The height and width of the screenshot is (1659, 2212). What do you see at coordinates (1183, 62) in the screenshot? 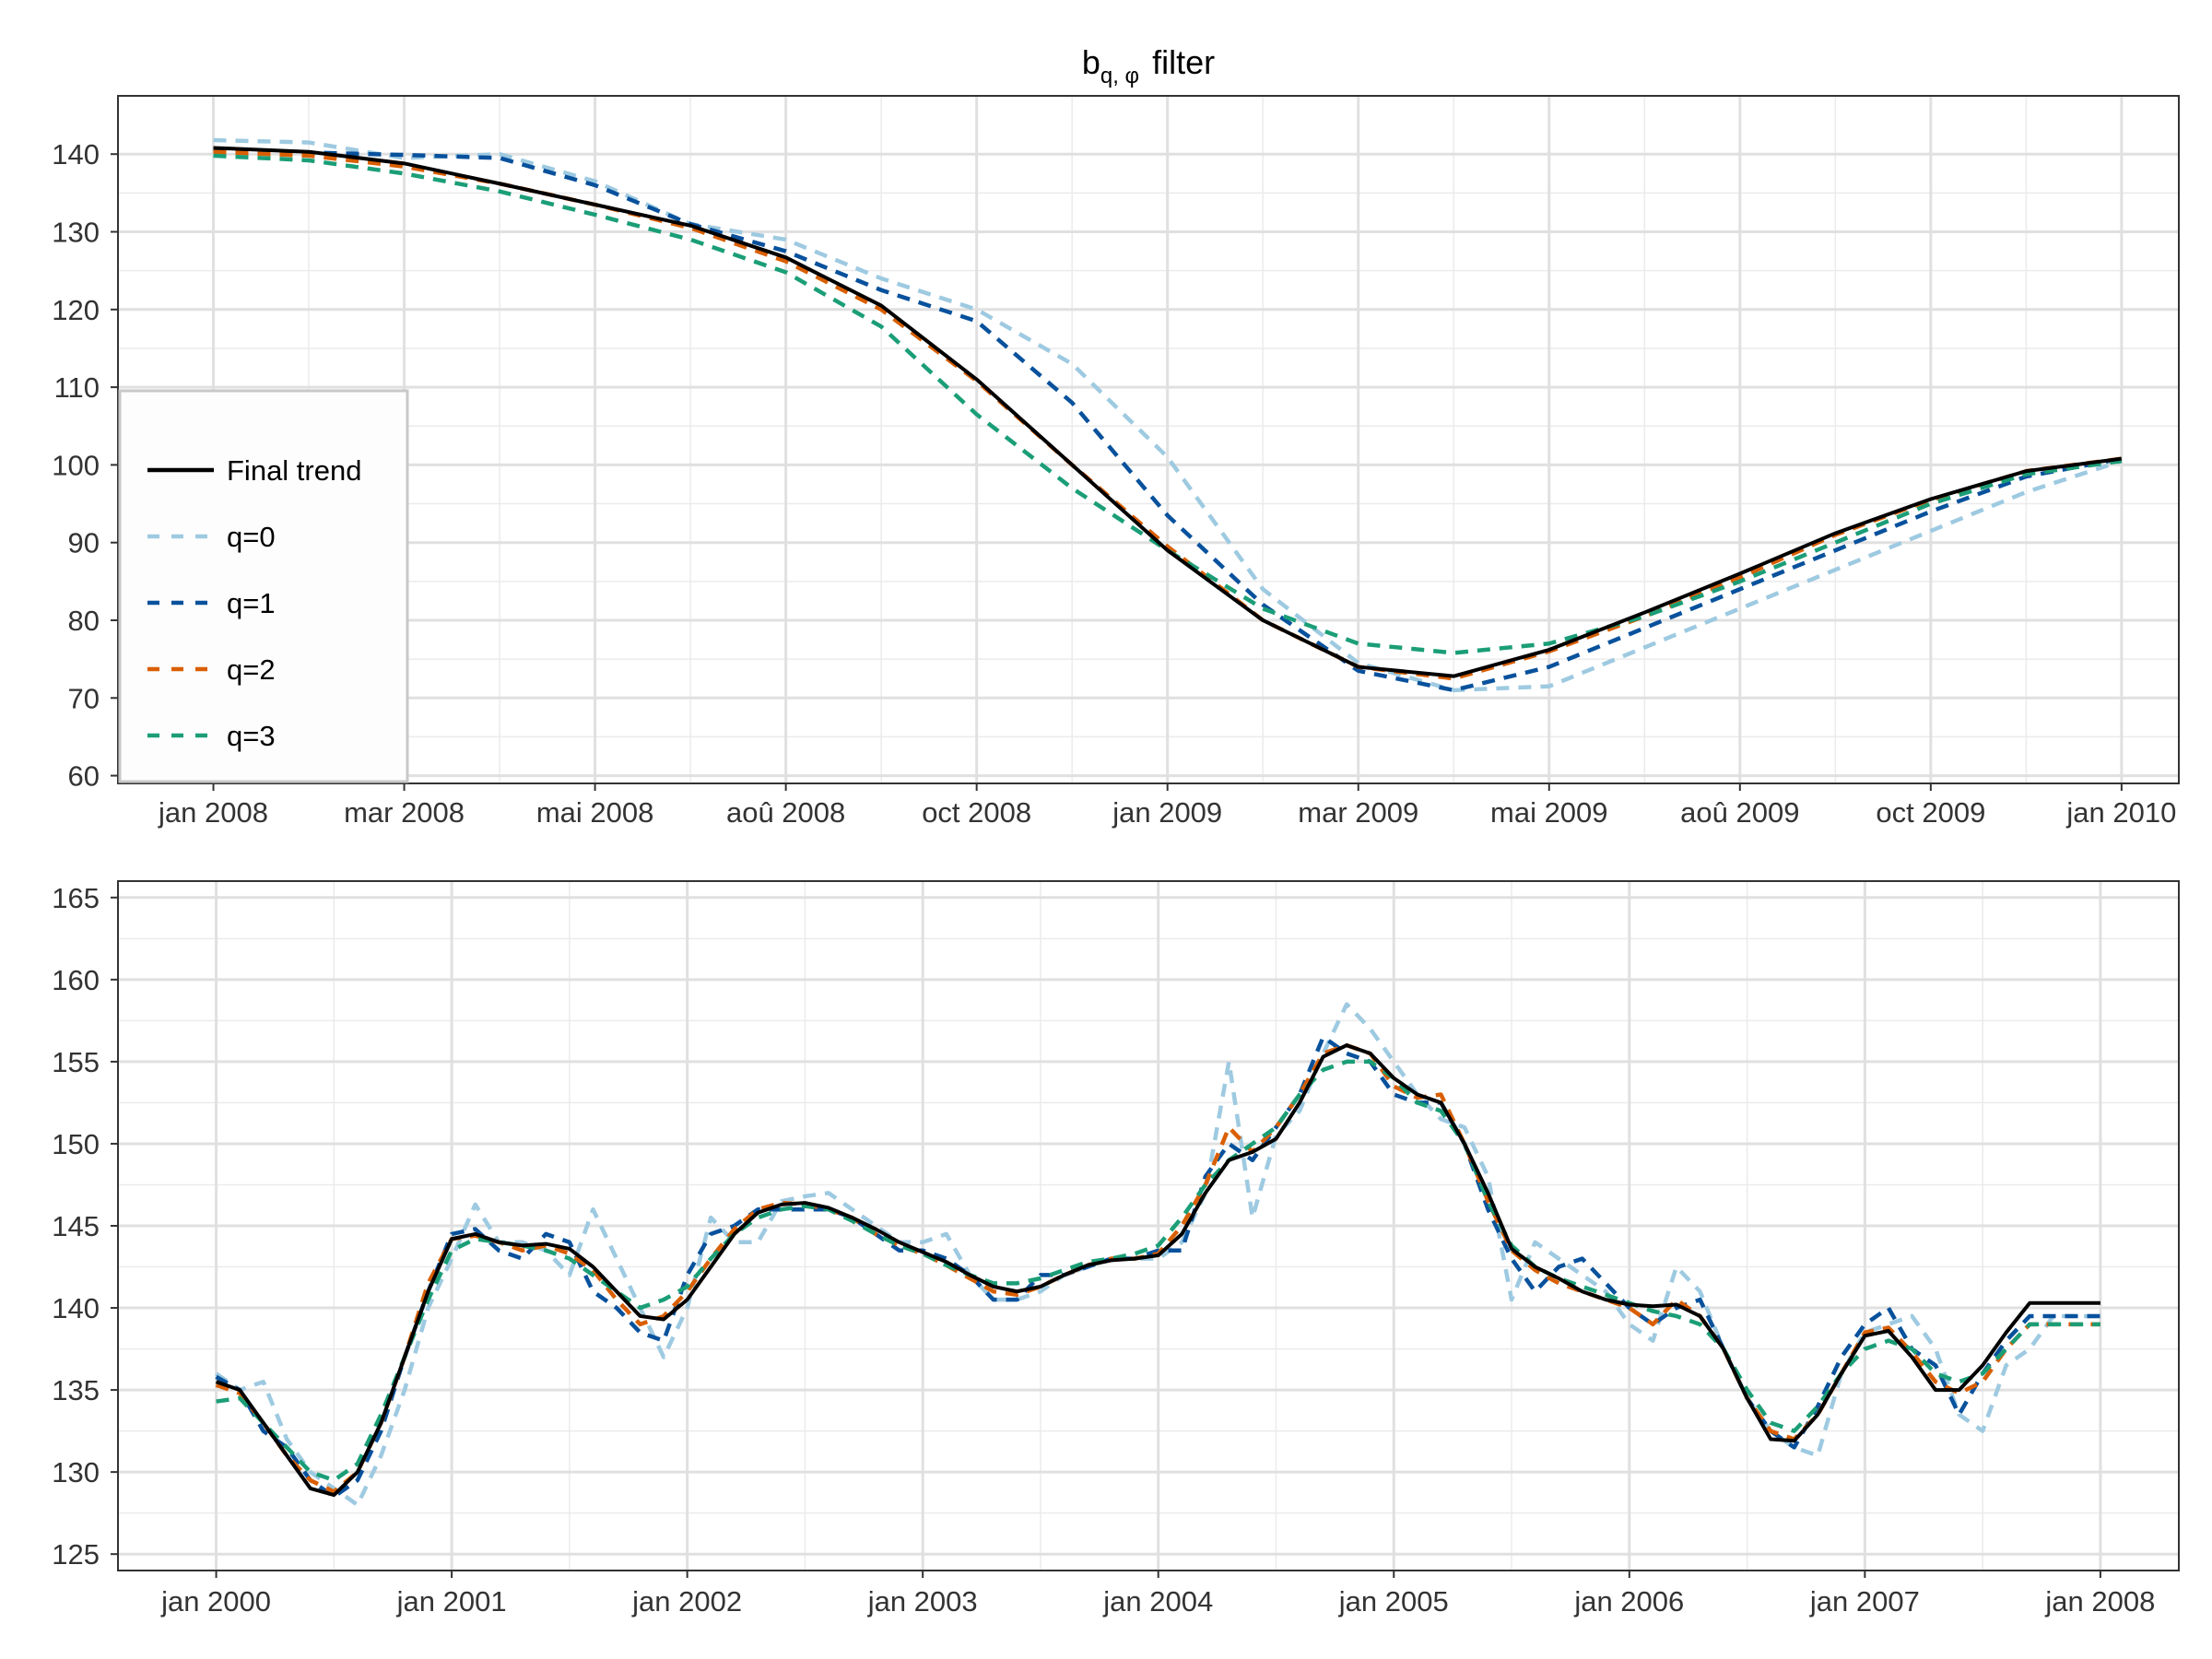
I see `title-suffix: filter` at bounding box center [1183, 62].